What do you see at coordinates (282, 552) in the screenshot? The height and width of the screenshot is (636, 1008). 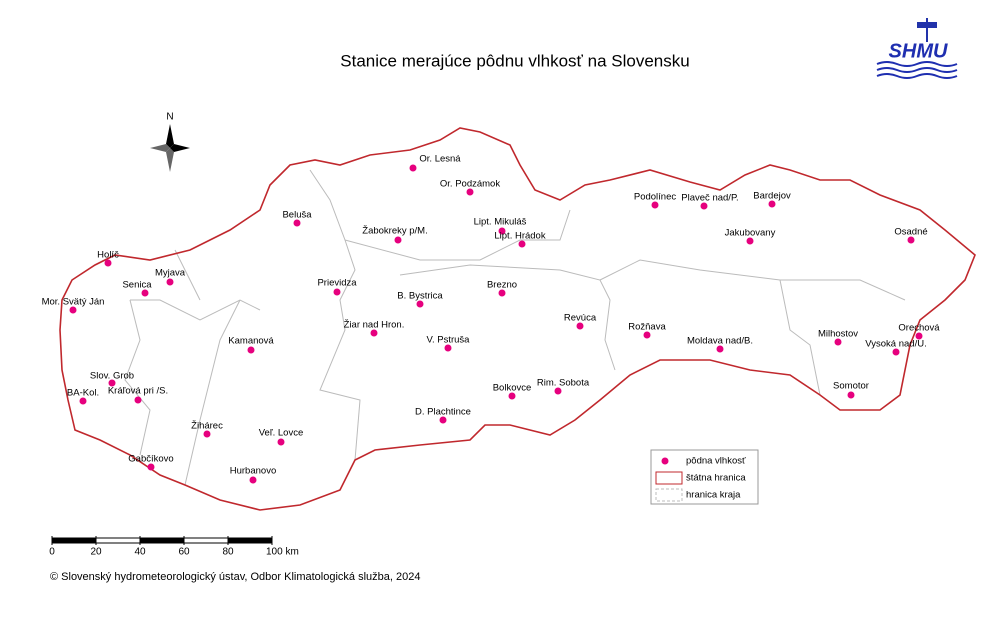 I see `scale-label: 100 km` at bounding box center [282, 552].